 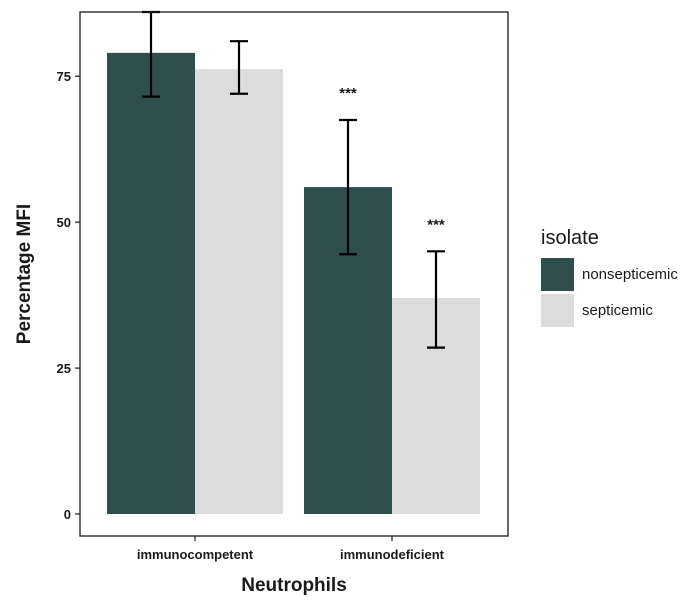 I want to click on significance-annotation-nonsepticemic-immunodeficient: ***, so click(x=348, y=93).